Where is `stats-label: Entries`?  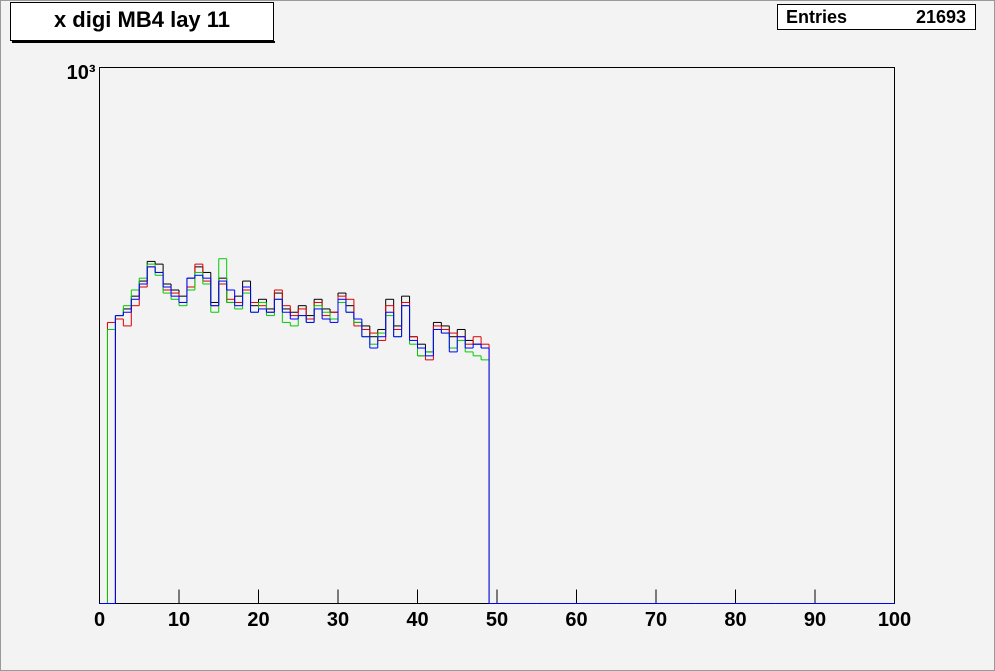 stats-label: Entries is located at coordinates (816, 17).